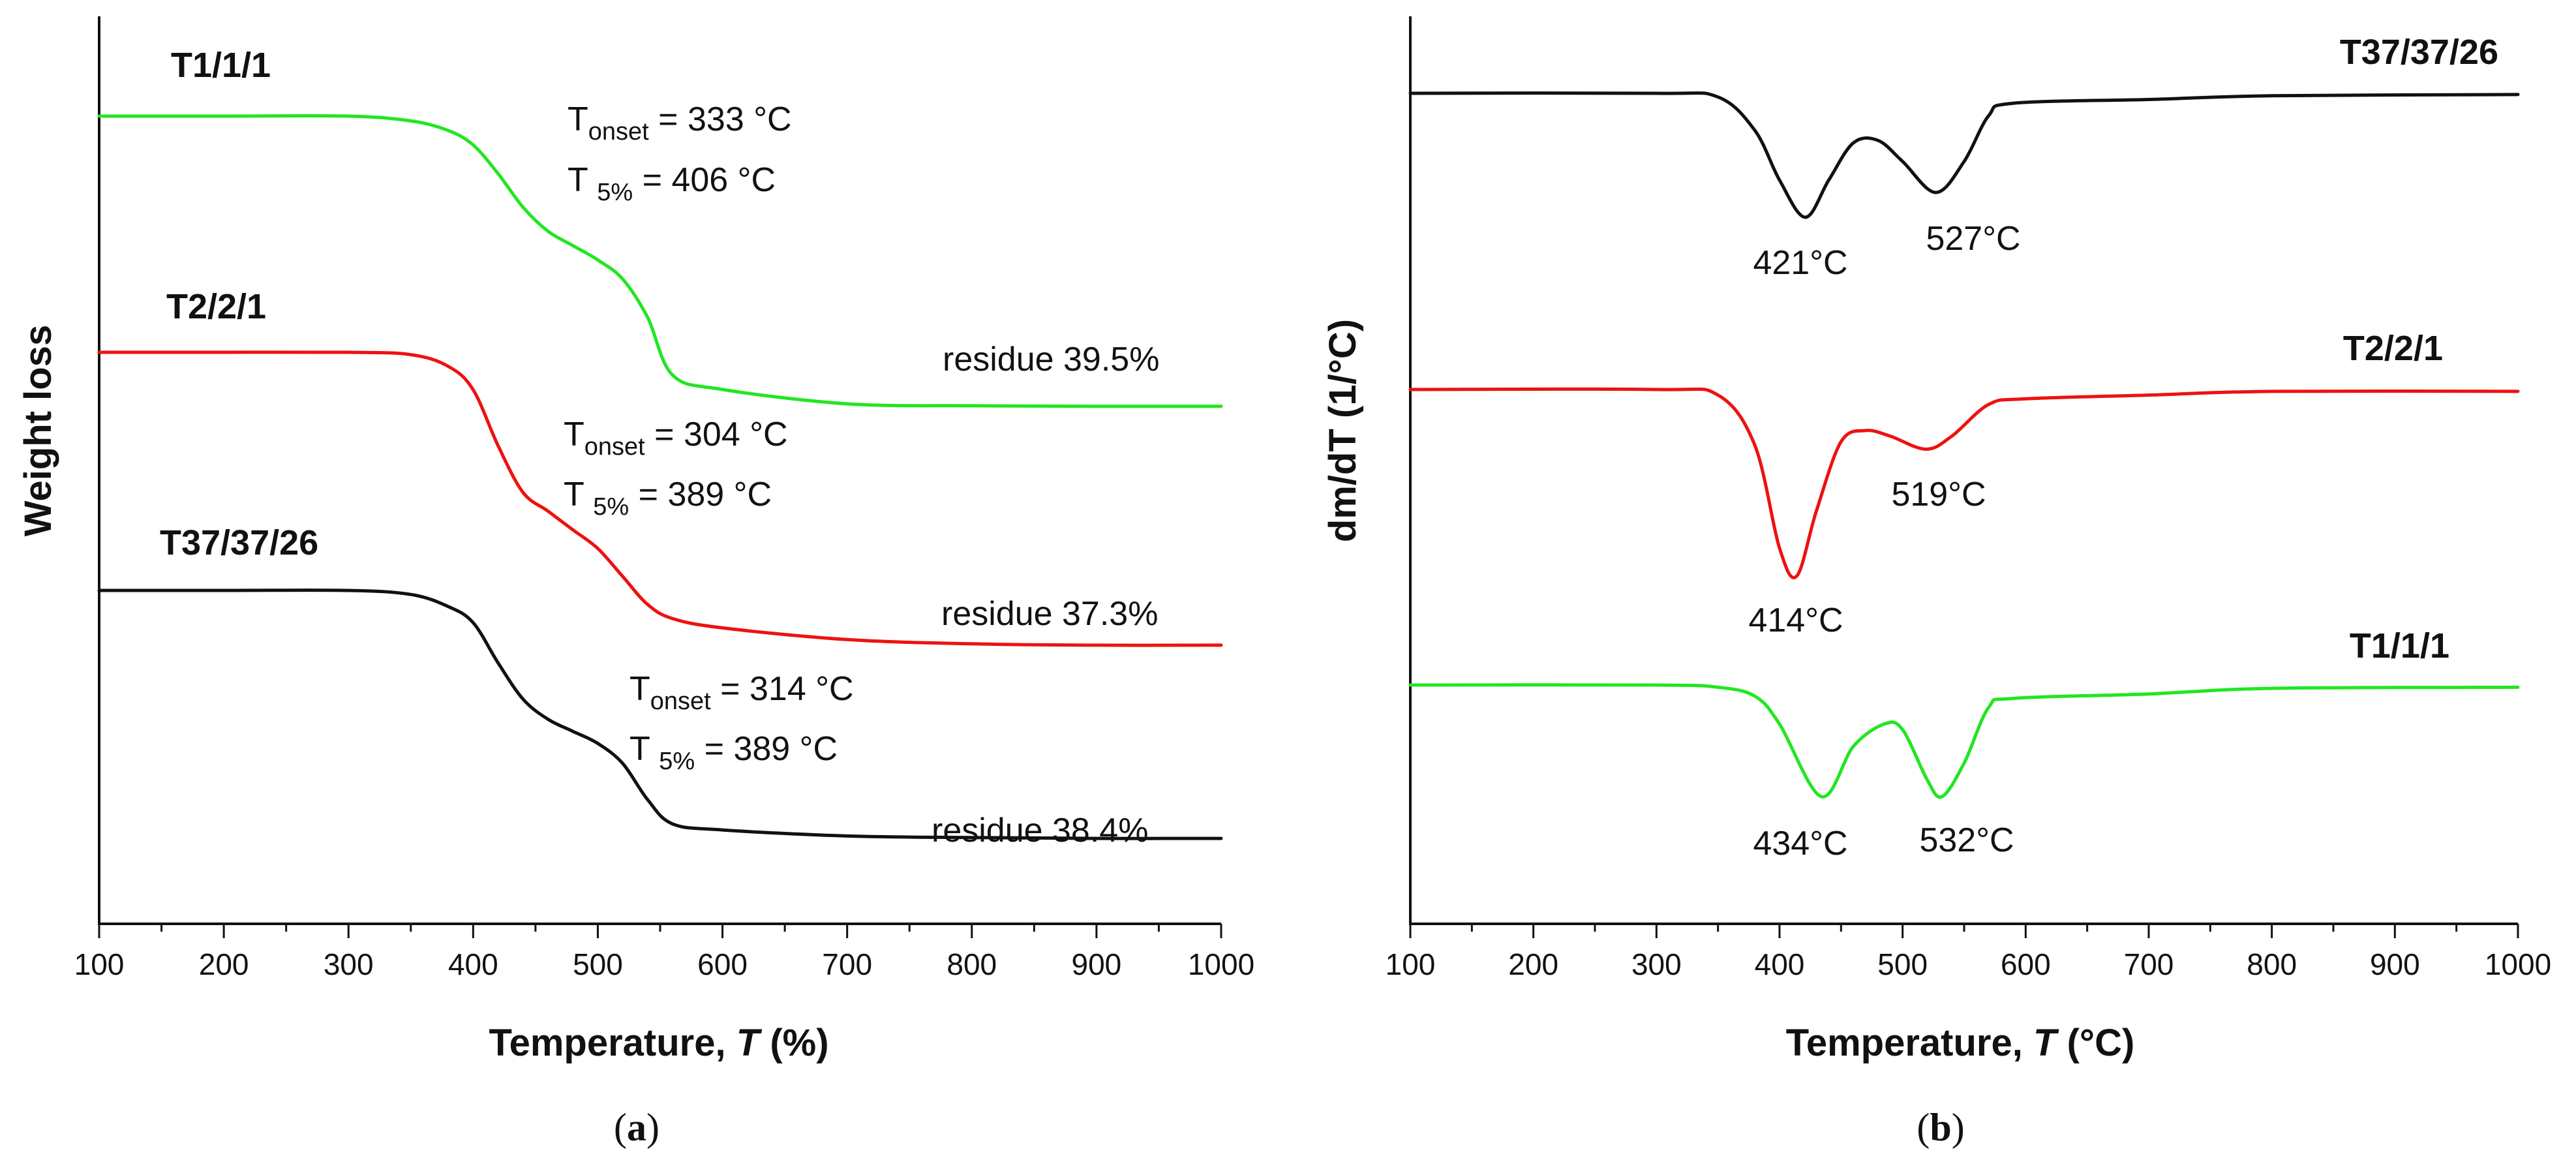  Describe the element at coordinates (1961, 1043) in the screenshot. I see `panel-b-x-axis-title: Temperature, T (°C)` at that location.